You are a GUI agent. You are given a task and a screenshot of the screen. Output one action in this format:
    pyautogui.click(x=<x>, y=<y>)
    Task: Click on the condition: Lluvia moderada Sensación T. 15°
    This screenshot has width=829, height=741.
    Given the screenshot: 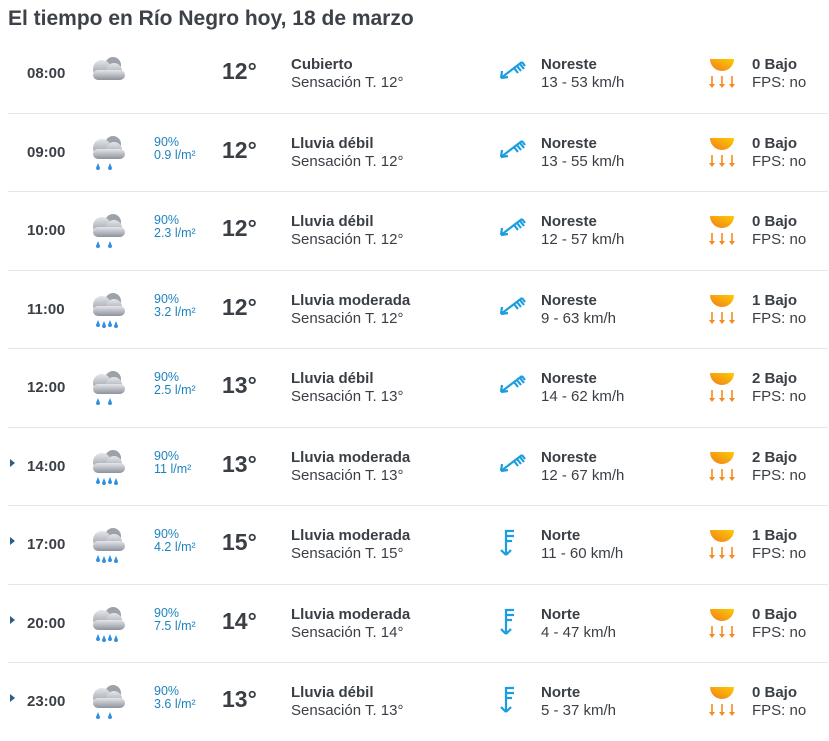 What is the action you would take?
    pyautogui.click(x=350, y=545)
    